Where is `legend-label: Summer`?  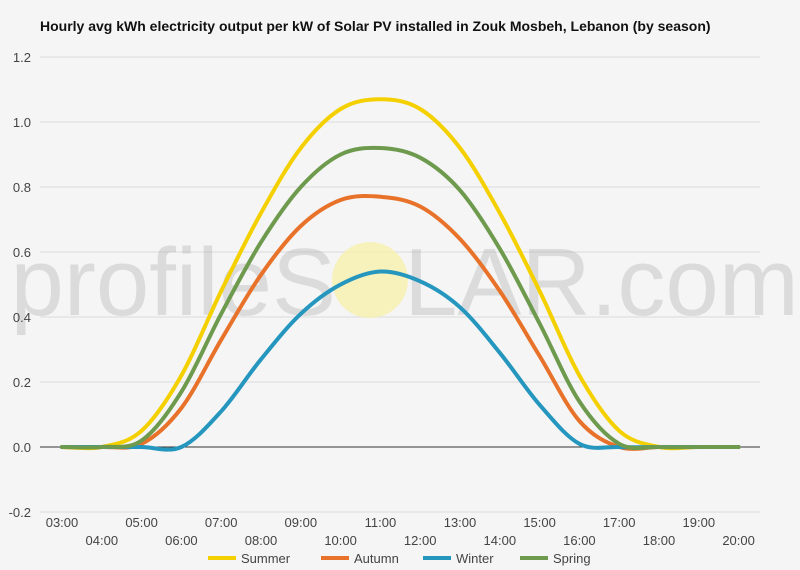 legend-label: Summer is located at coordinates (266, 558).